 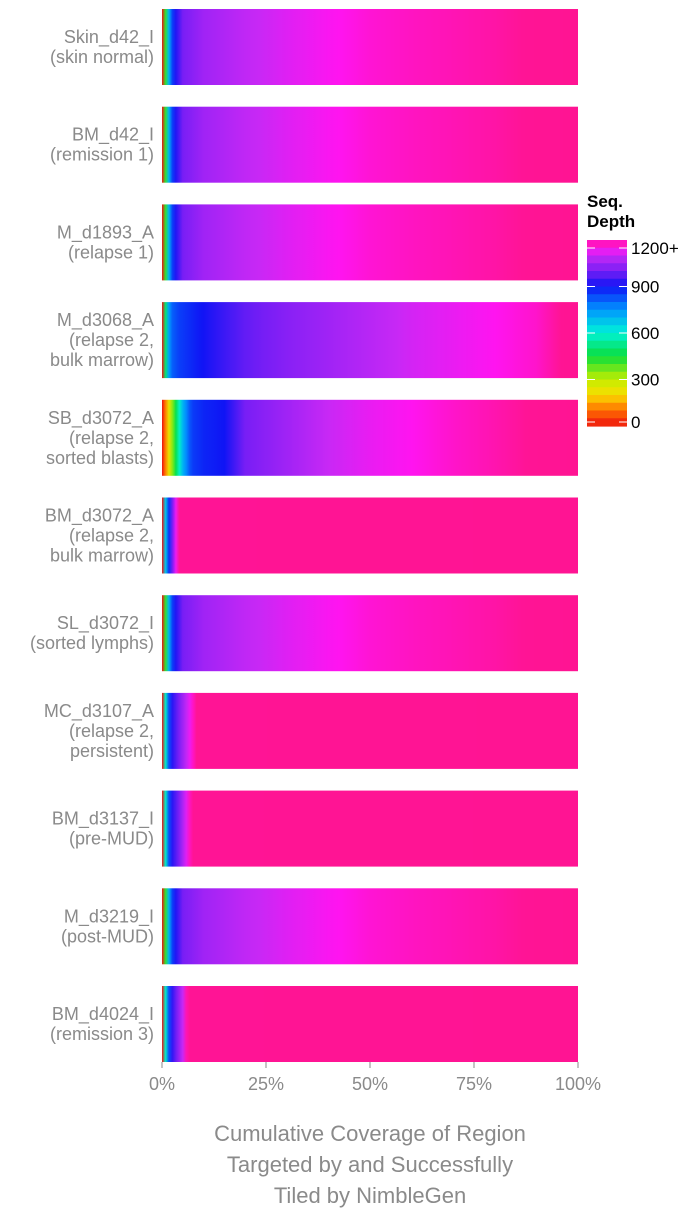 I want to click on legend-tick-label: 0, so click(x=635, y=422).